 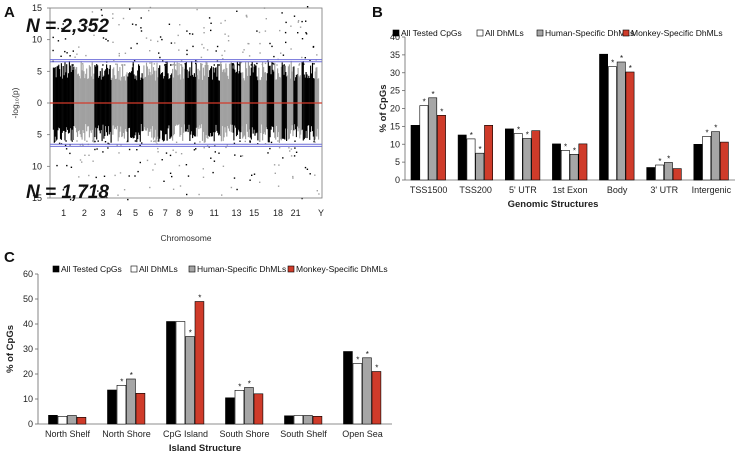 What do you see at coordinates (395, 144) in the screenshot?
I see `y-tick-label: 10` at bounding box center [395, 144].